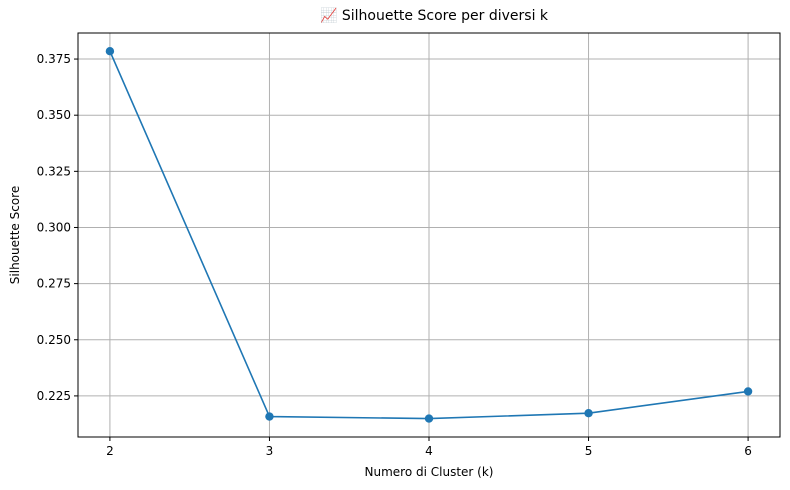 This screenshot has height=490, width=790. What do you see at coordinates (54, 171) in the screenshot?
I see `y-tick-label: 0.325` at bounding box center [54, 171].